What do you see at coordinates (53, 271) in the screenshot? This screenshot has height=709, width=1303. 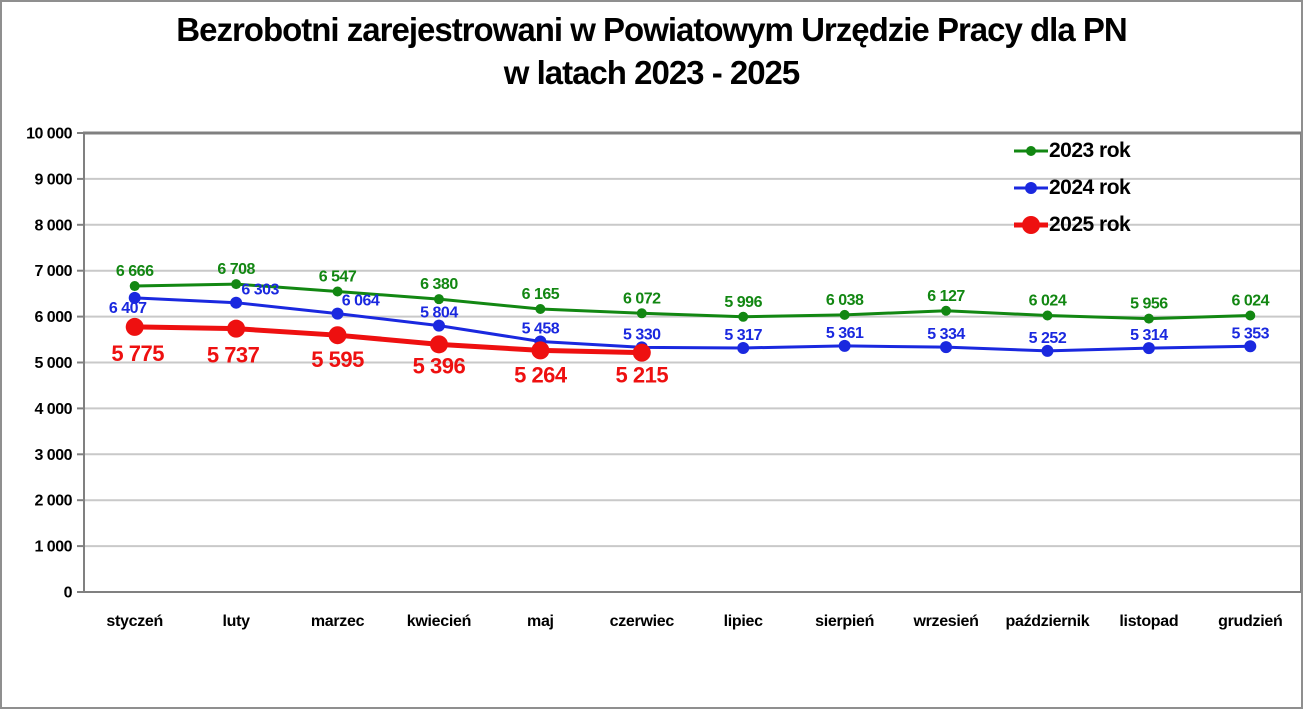 I see `y-axis-tick-label: 7 000` at bounding box center [53, 271].